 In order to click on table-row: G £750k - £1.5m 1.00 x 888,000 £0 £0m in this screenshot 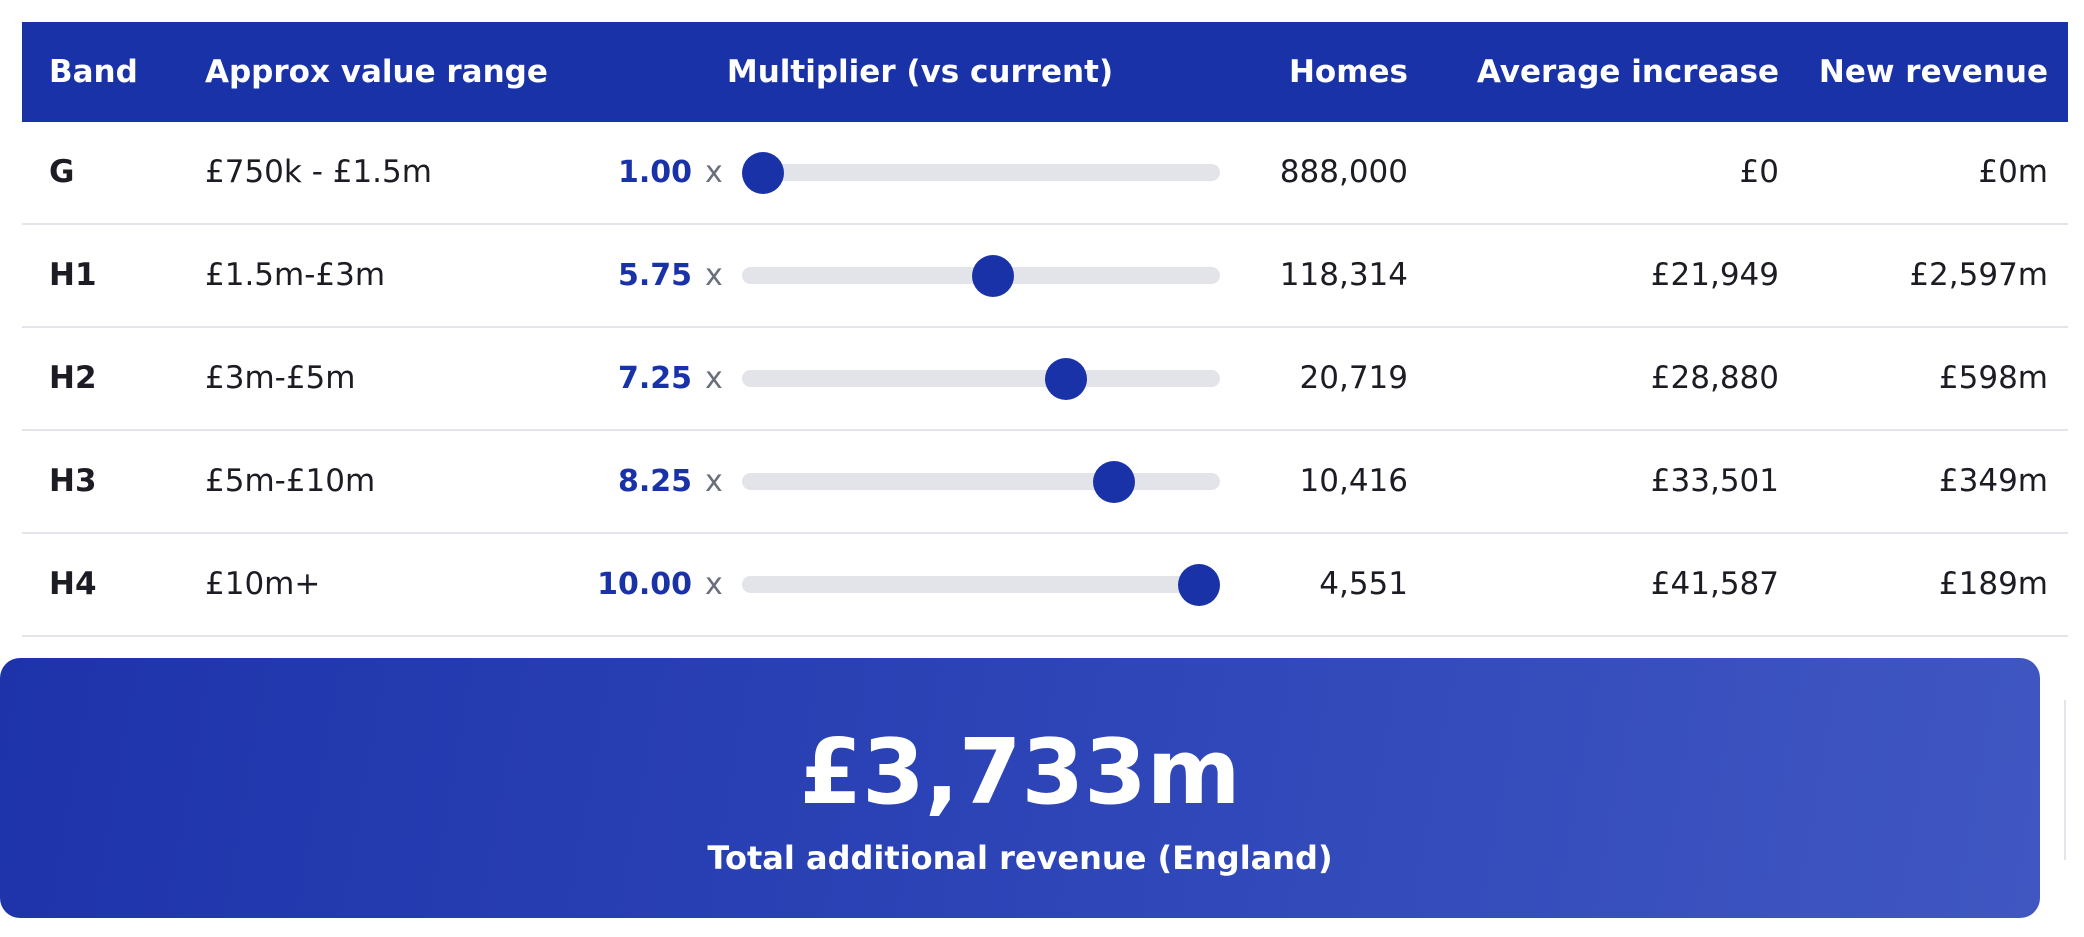, I will do `click(1045, 173)`.